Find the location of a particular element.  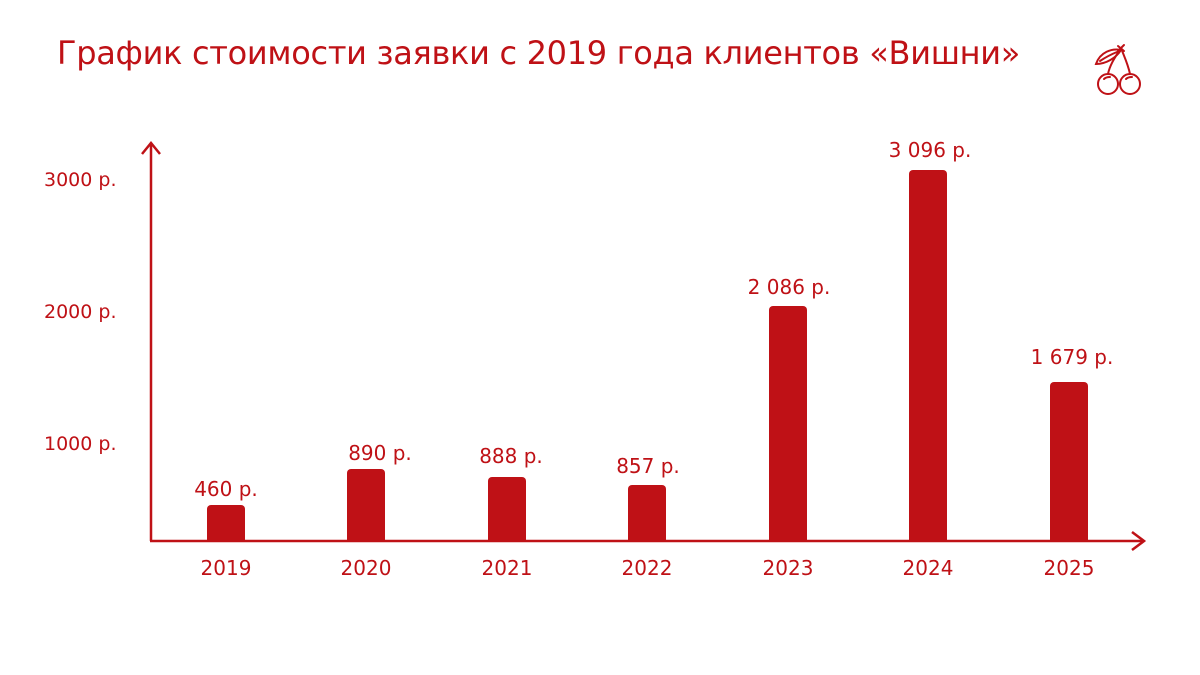

value-label-2022: 857 р. is located at coordinates (648, 466).